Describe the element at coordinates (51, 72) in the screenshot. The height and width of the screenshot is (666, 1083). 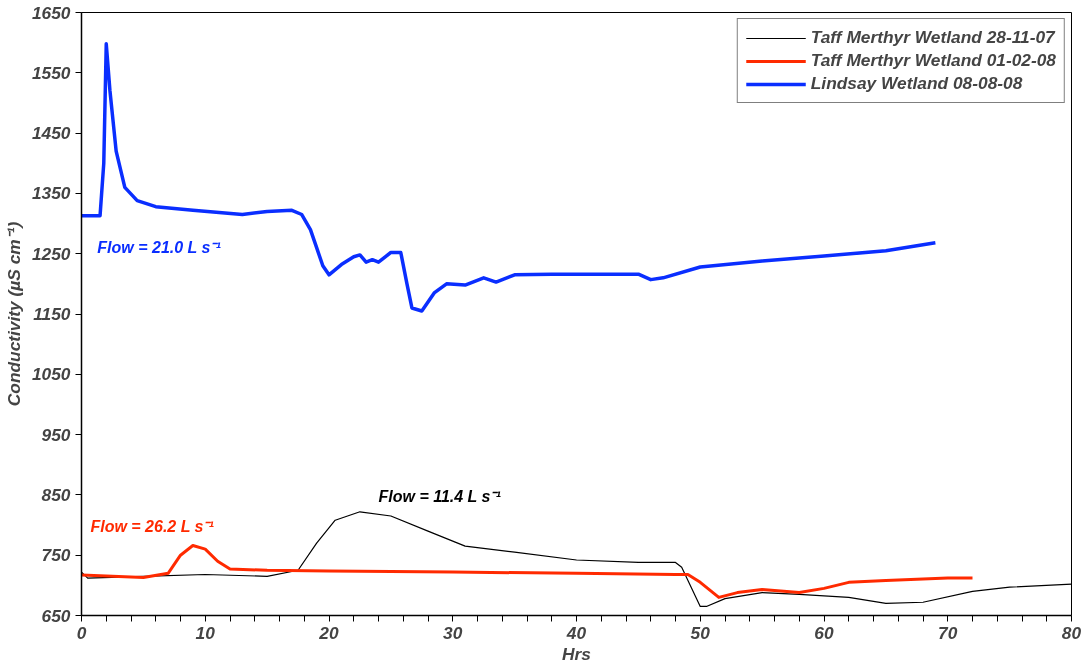
I see `y-tick-label: 1550` at that location.